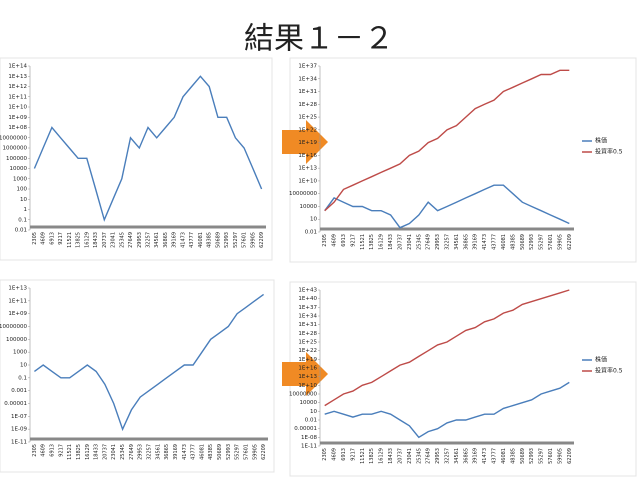  What do you see at coordinates (311, 421) in the screenshot?
I see `y-tick-label: 0.01` at bounding box center [311, 421].